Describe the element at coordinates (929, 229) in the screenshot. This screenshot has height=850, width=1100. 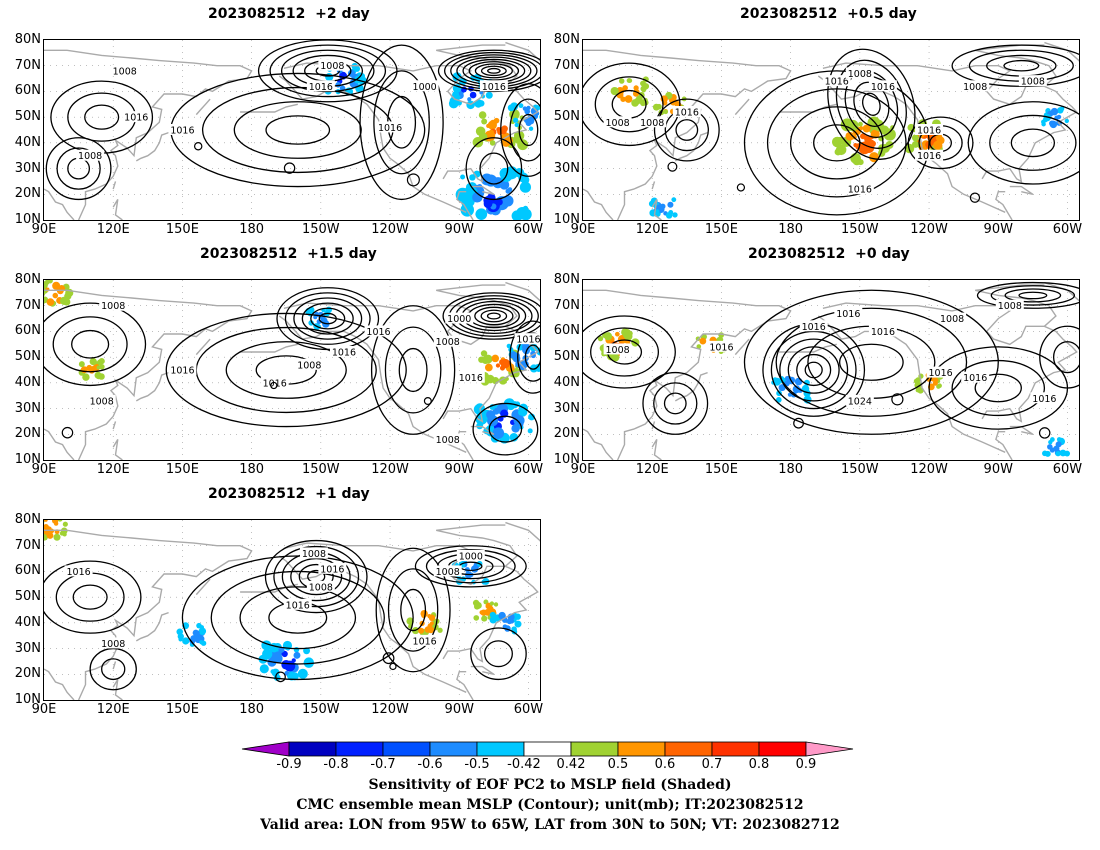
I see `lon-tick-label: 120W` at that location.